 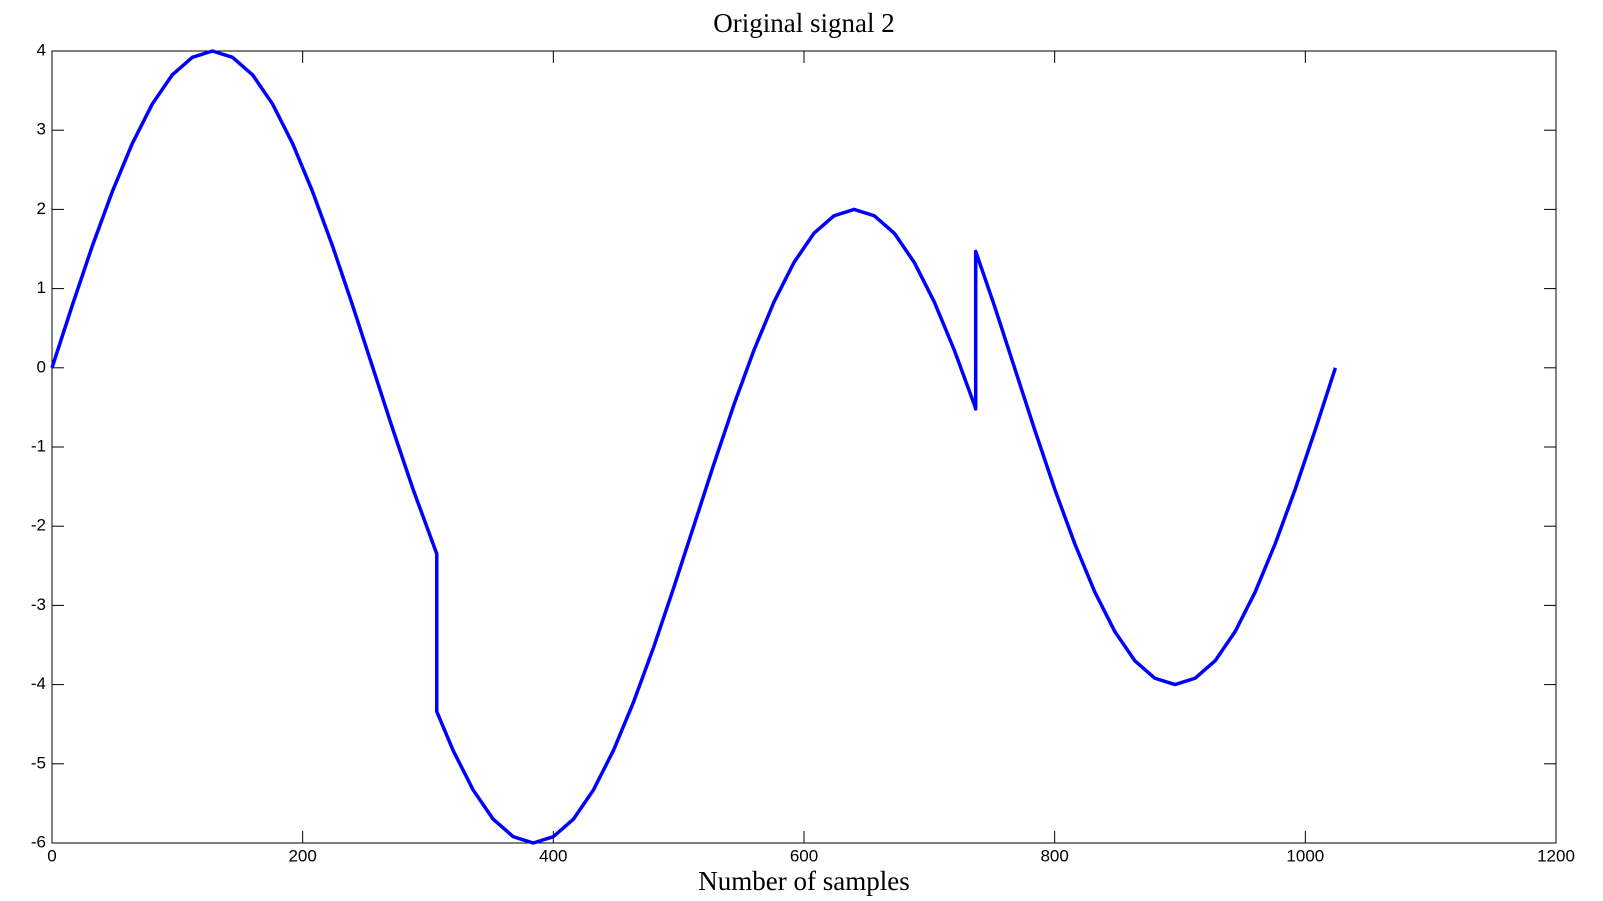 What do you see at coordinates (41, 129) in the screenshot?
I see `y-tick-label: 3` at bounding box center [41, 129].